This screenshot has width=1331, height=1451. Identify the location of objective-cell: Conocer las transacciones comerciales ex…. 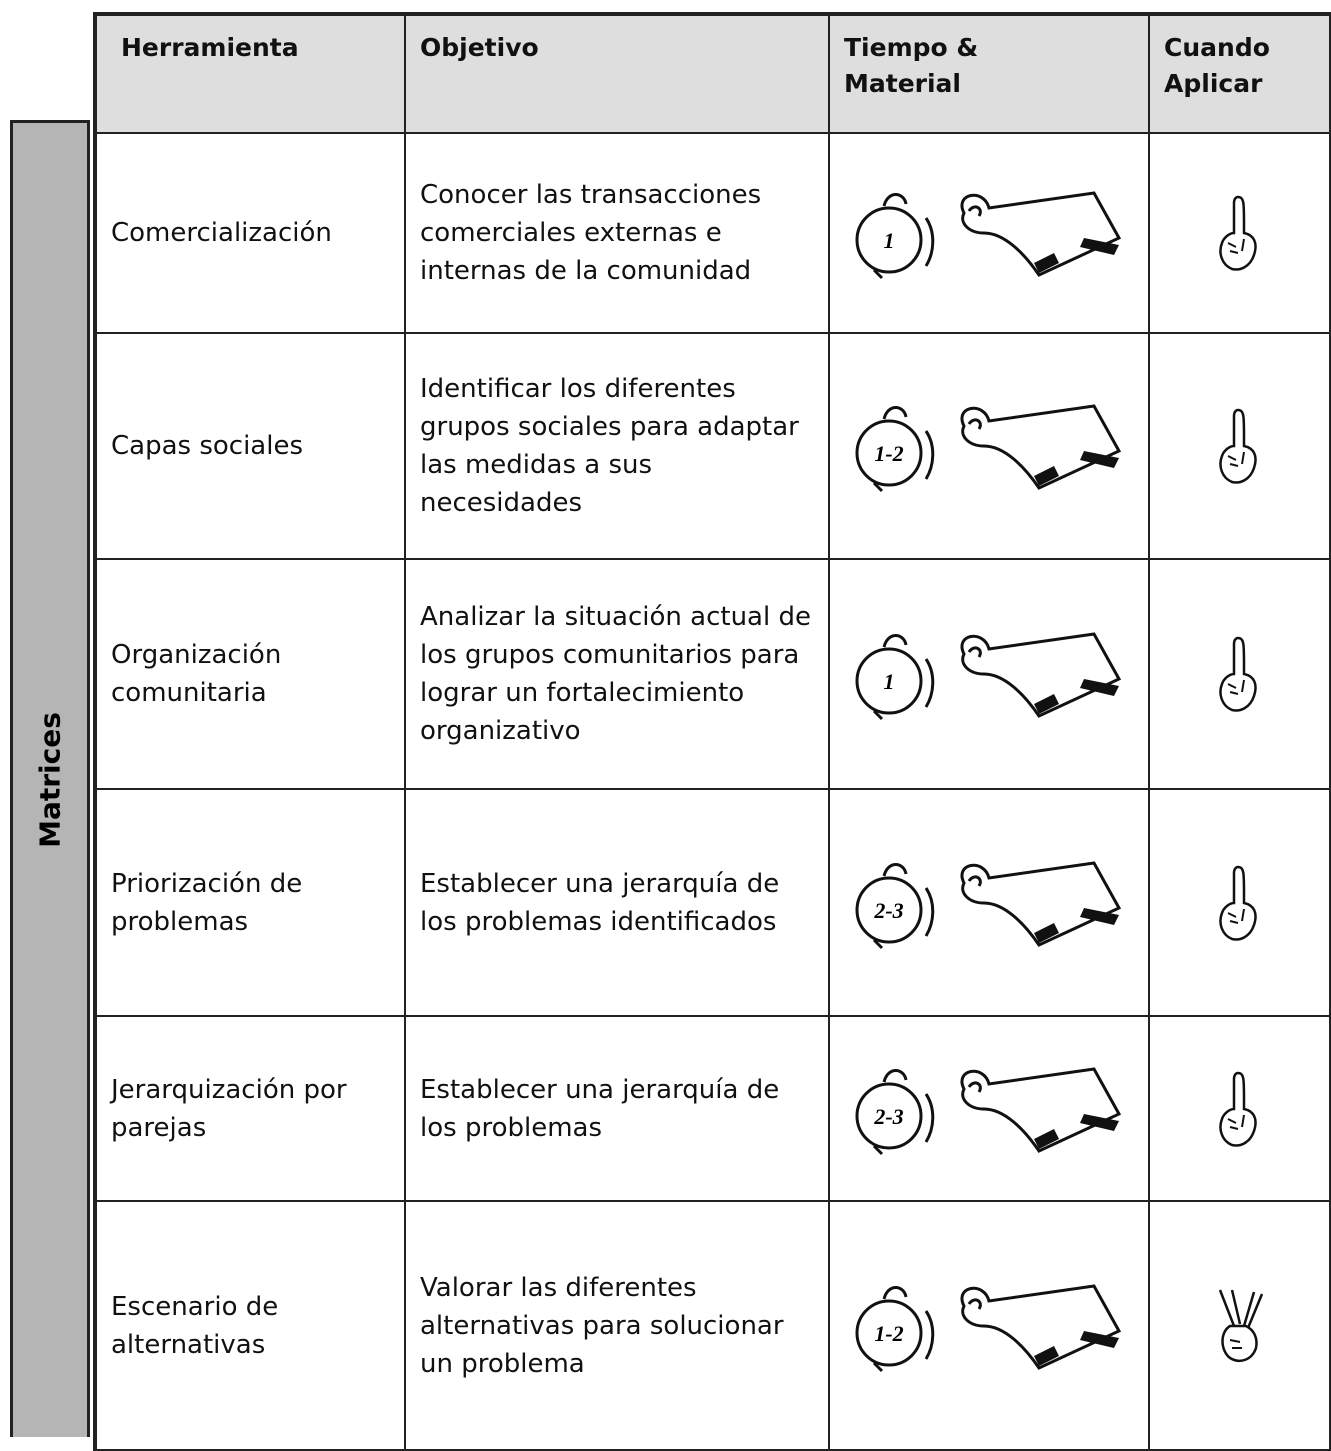
(617, 233).